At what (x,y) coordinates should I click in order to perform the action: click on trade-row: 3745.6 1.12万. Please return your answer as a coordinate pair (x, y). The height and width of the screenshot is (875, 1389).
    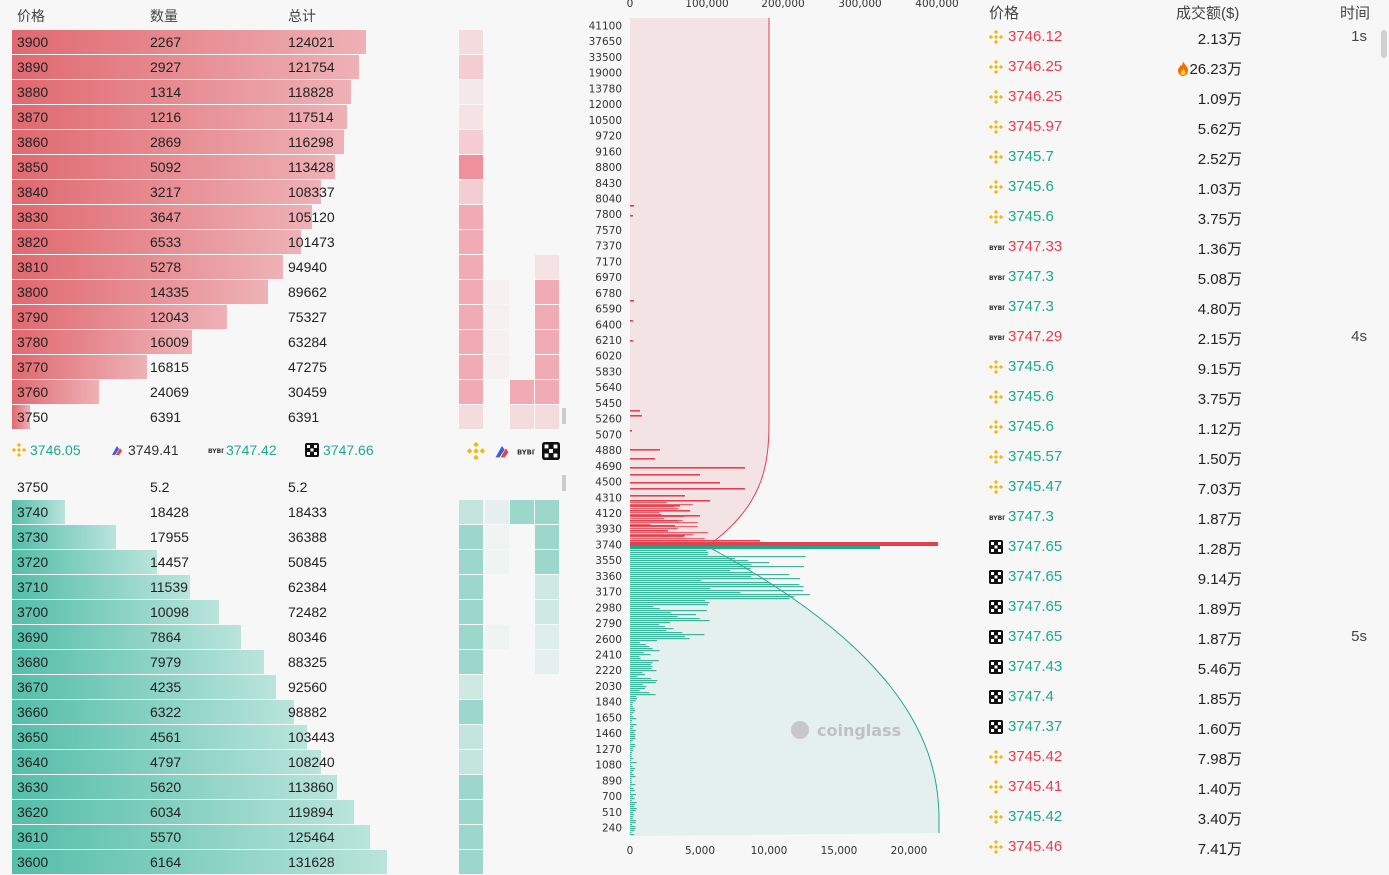
    Looking at the image, I should click on (1184, 427).